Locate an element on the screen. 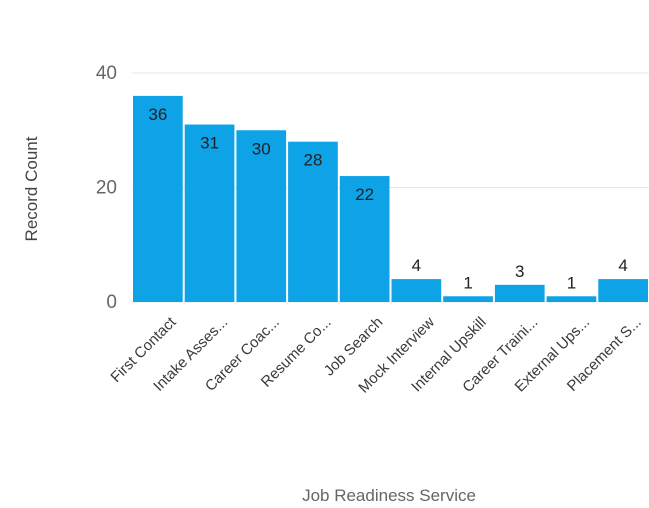 This screenshot has height=508, width=649. y-tick-label: 0 is located at coordinates (111, 302).